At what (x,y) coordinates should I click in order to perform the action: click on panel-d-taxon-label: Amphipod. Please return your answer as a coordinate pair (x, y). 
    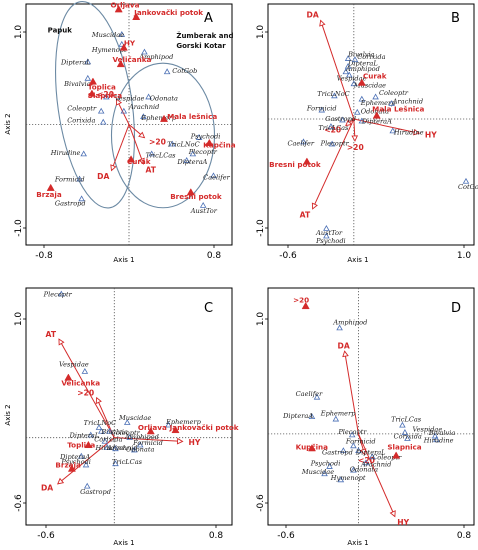
    Looking at the image, I should click on (349, 322).